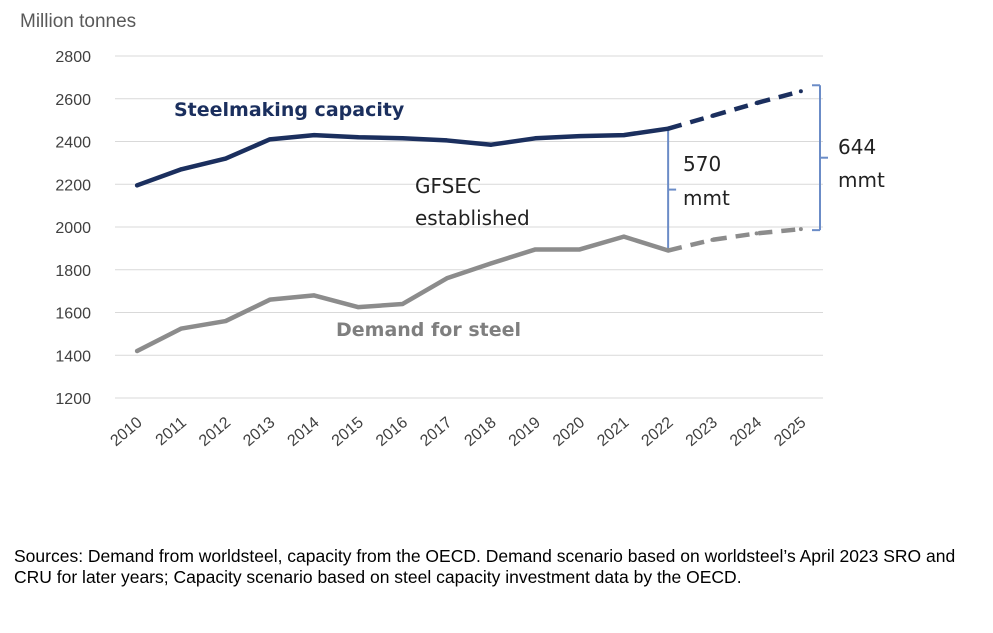 The image size is (993, 633). Describe the element at coordinates (472, 218) in the screenshot. I see `gfsec-annotation-line2: established` at that location.